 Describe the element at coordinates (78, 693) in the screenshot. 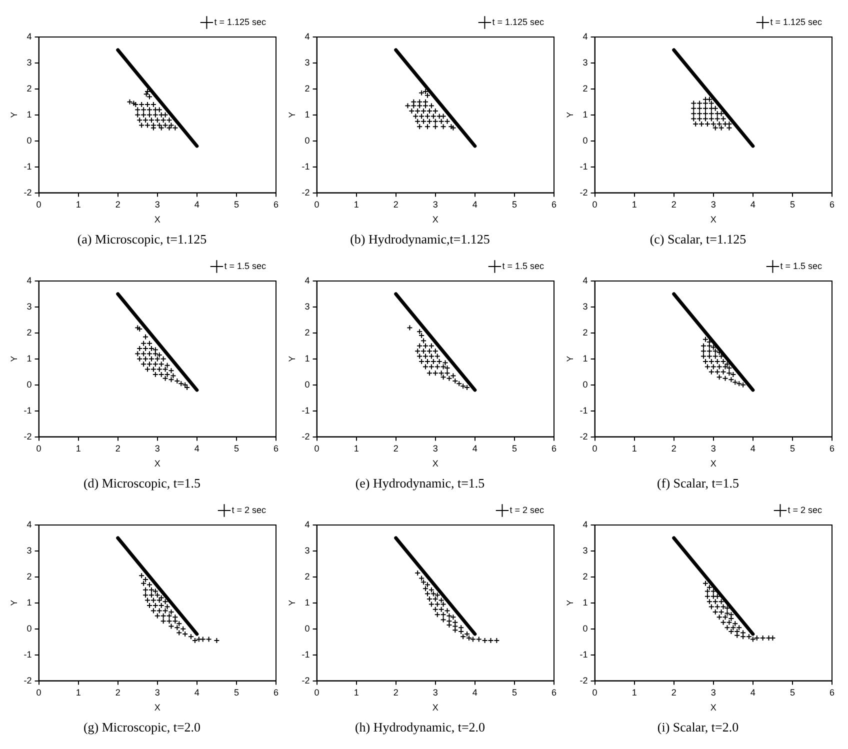

I see `x-tick-label: 1` at that location.